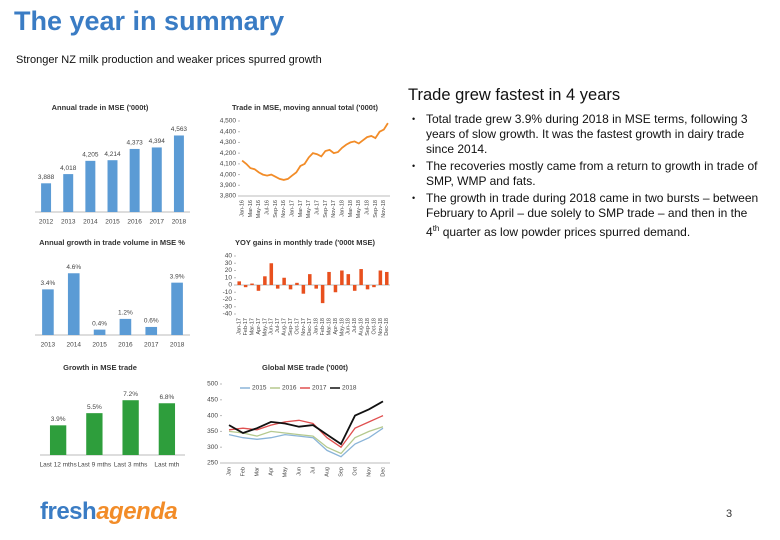  What do you see at coordinates (243, 208) in the screenshot?
I see `x-tick-label: Jan-16` at bounding box center [243, 208].